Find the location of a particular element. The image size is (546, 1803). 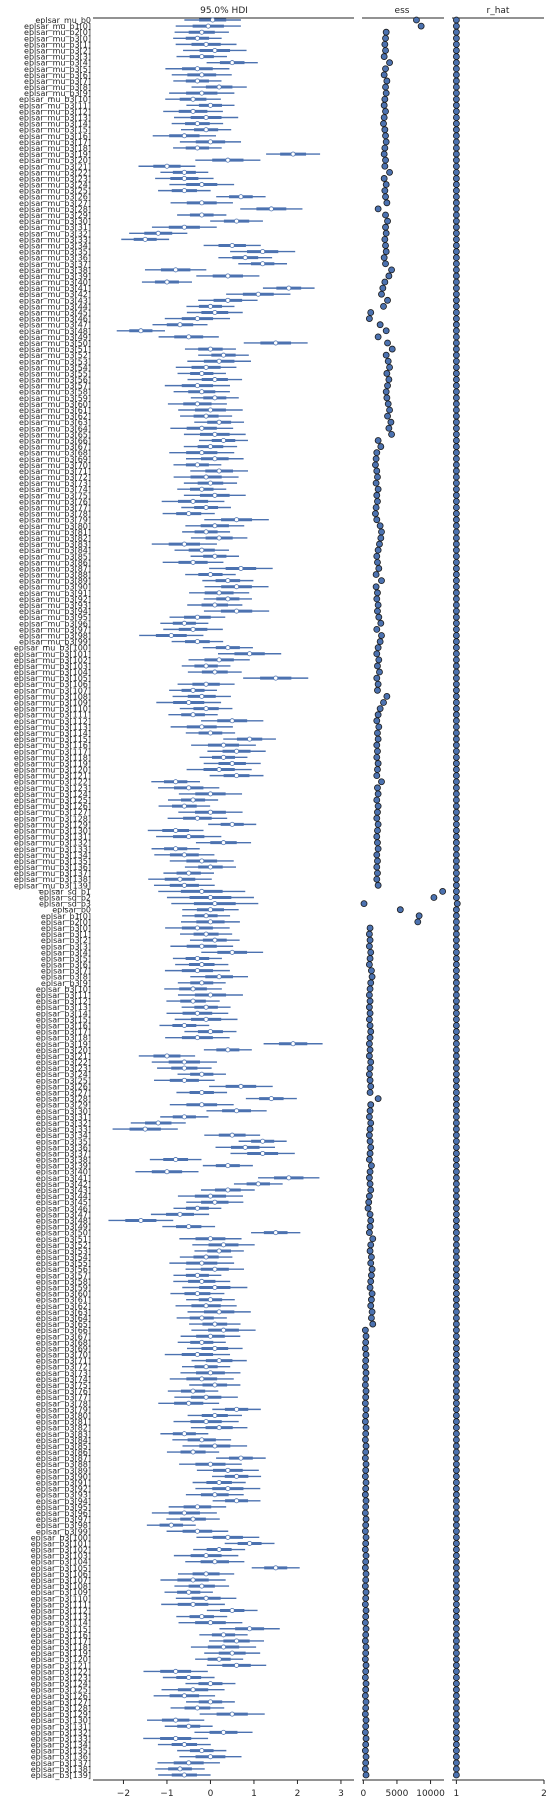

parameter-label: eplsar_mu_b3[123] is located at coordinates (52, 788).